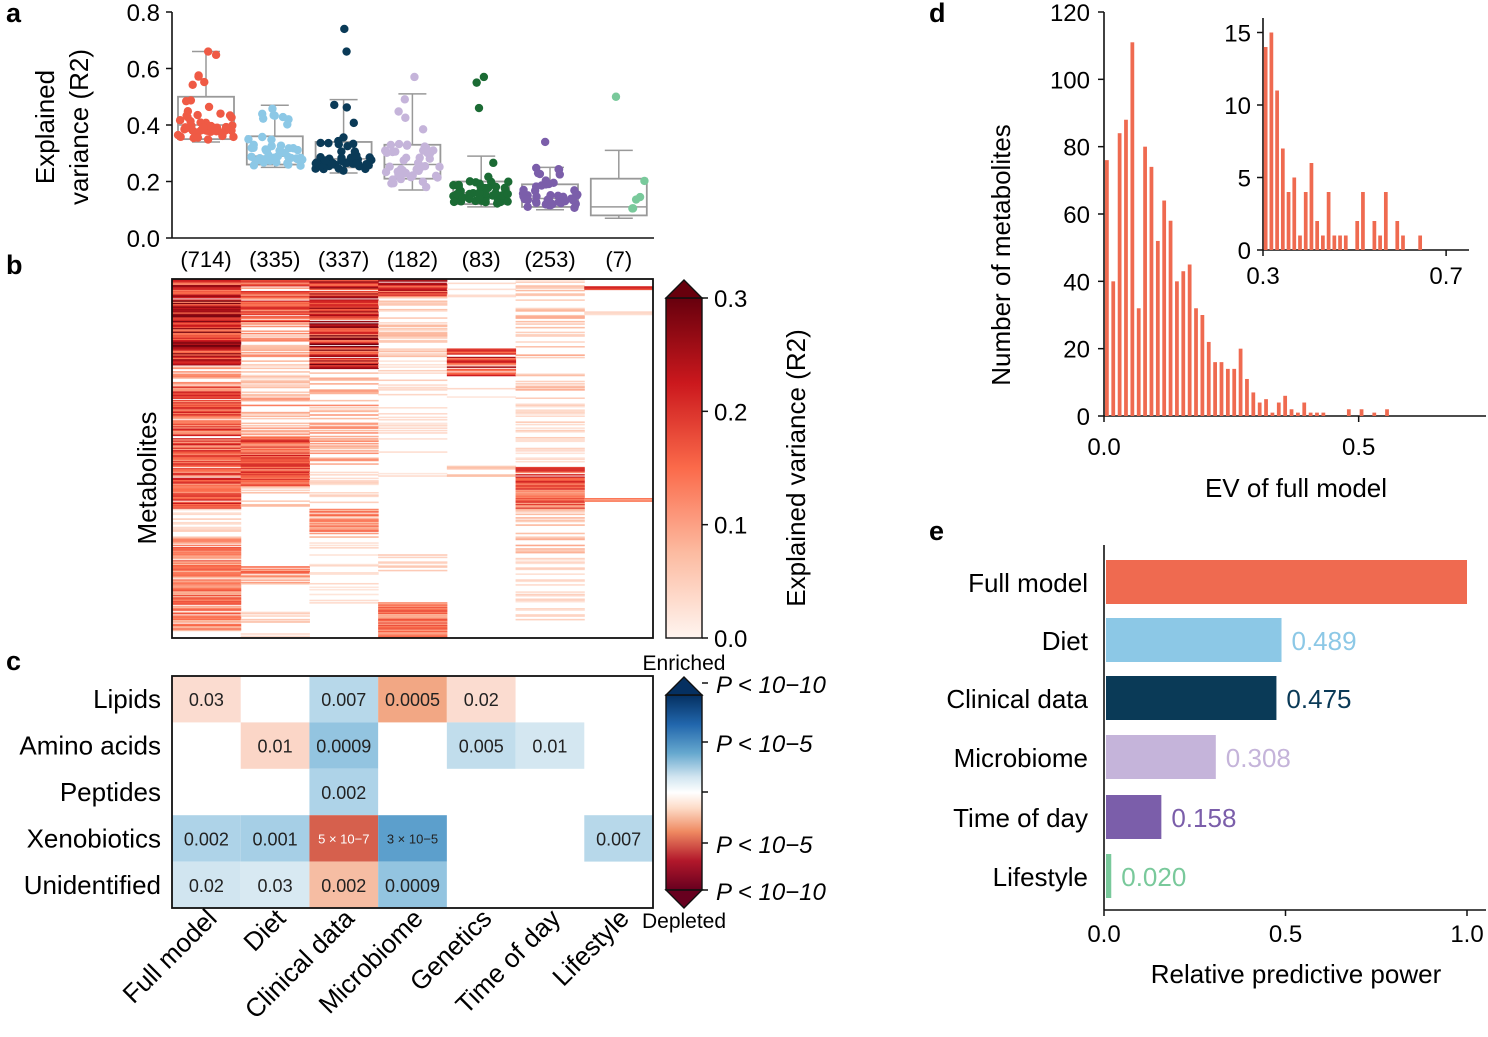 This screenshot has height=1037, width=1488. I want to click on panel-d-ytick-label: 100, so click(1070, 80).